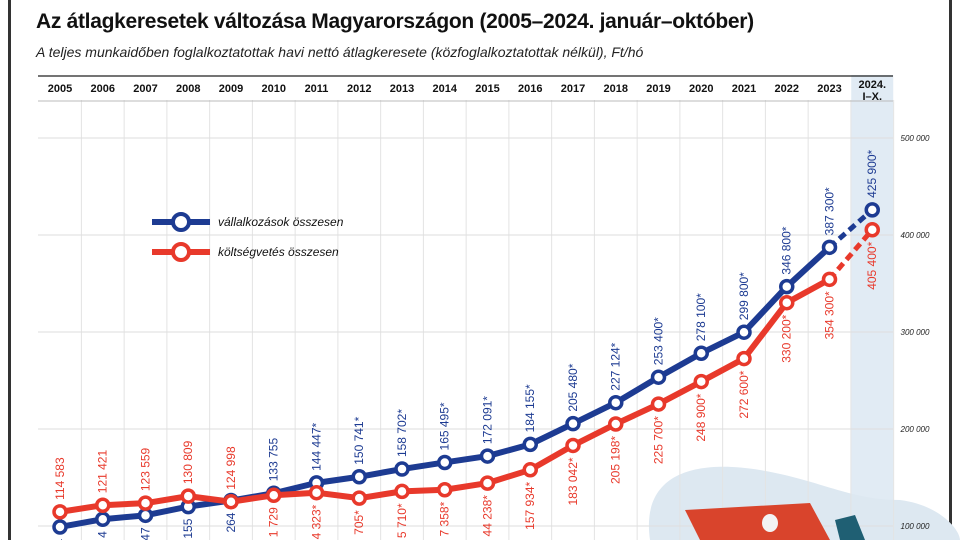 Image resolution: width=960 pixels, height=540 pixels. I want to click on data-label: 150 741*, so click(359, 440).